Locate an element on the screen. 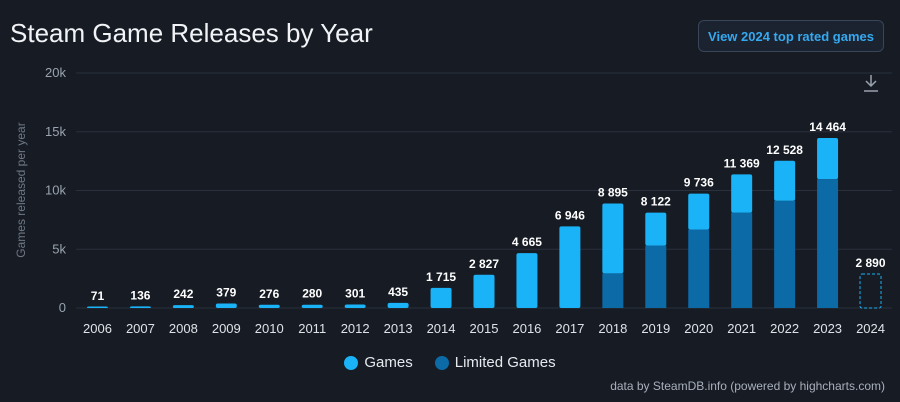  y-axis-label: Games released per year is located at coordinates (21, 189).